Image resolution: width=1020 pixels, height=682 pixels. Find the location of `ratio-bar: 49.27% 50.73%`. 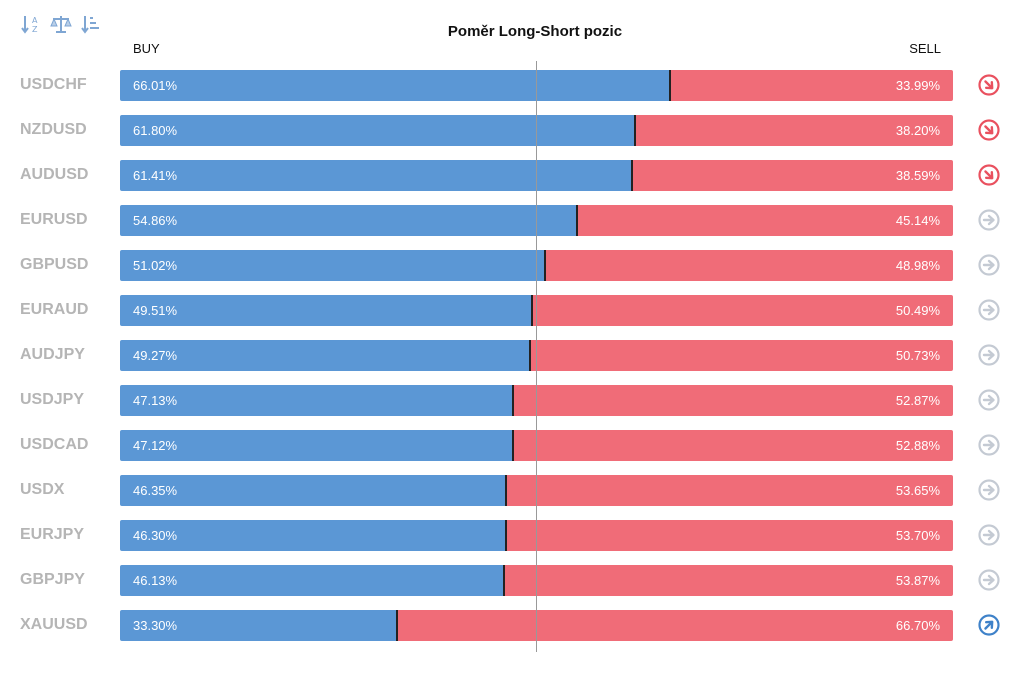

ratio-bar: 49.27% 50.73% is located at coordinates (536, 355).